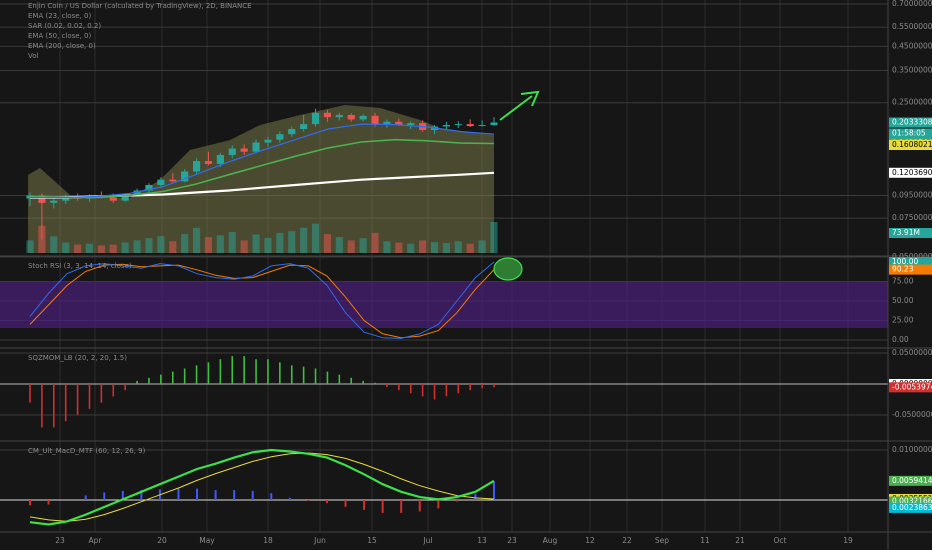 This screenshot has width=932, height=550. Describe the element at coordinates (262, 300) in the screenshot. I see `stoch-k` at that location.